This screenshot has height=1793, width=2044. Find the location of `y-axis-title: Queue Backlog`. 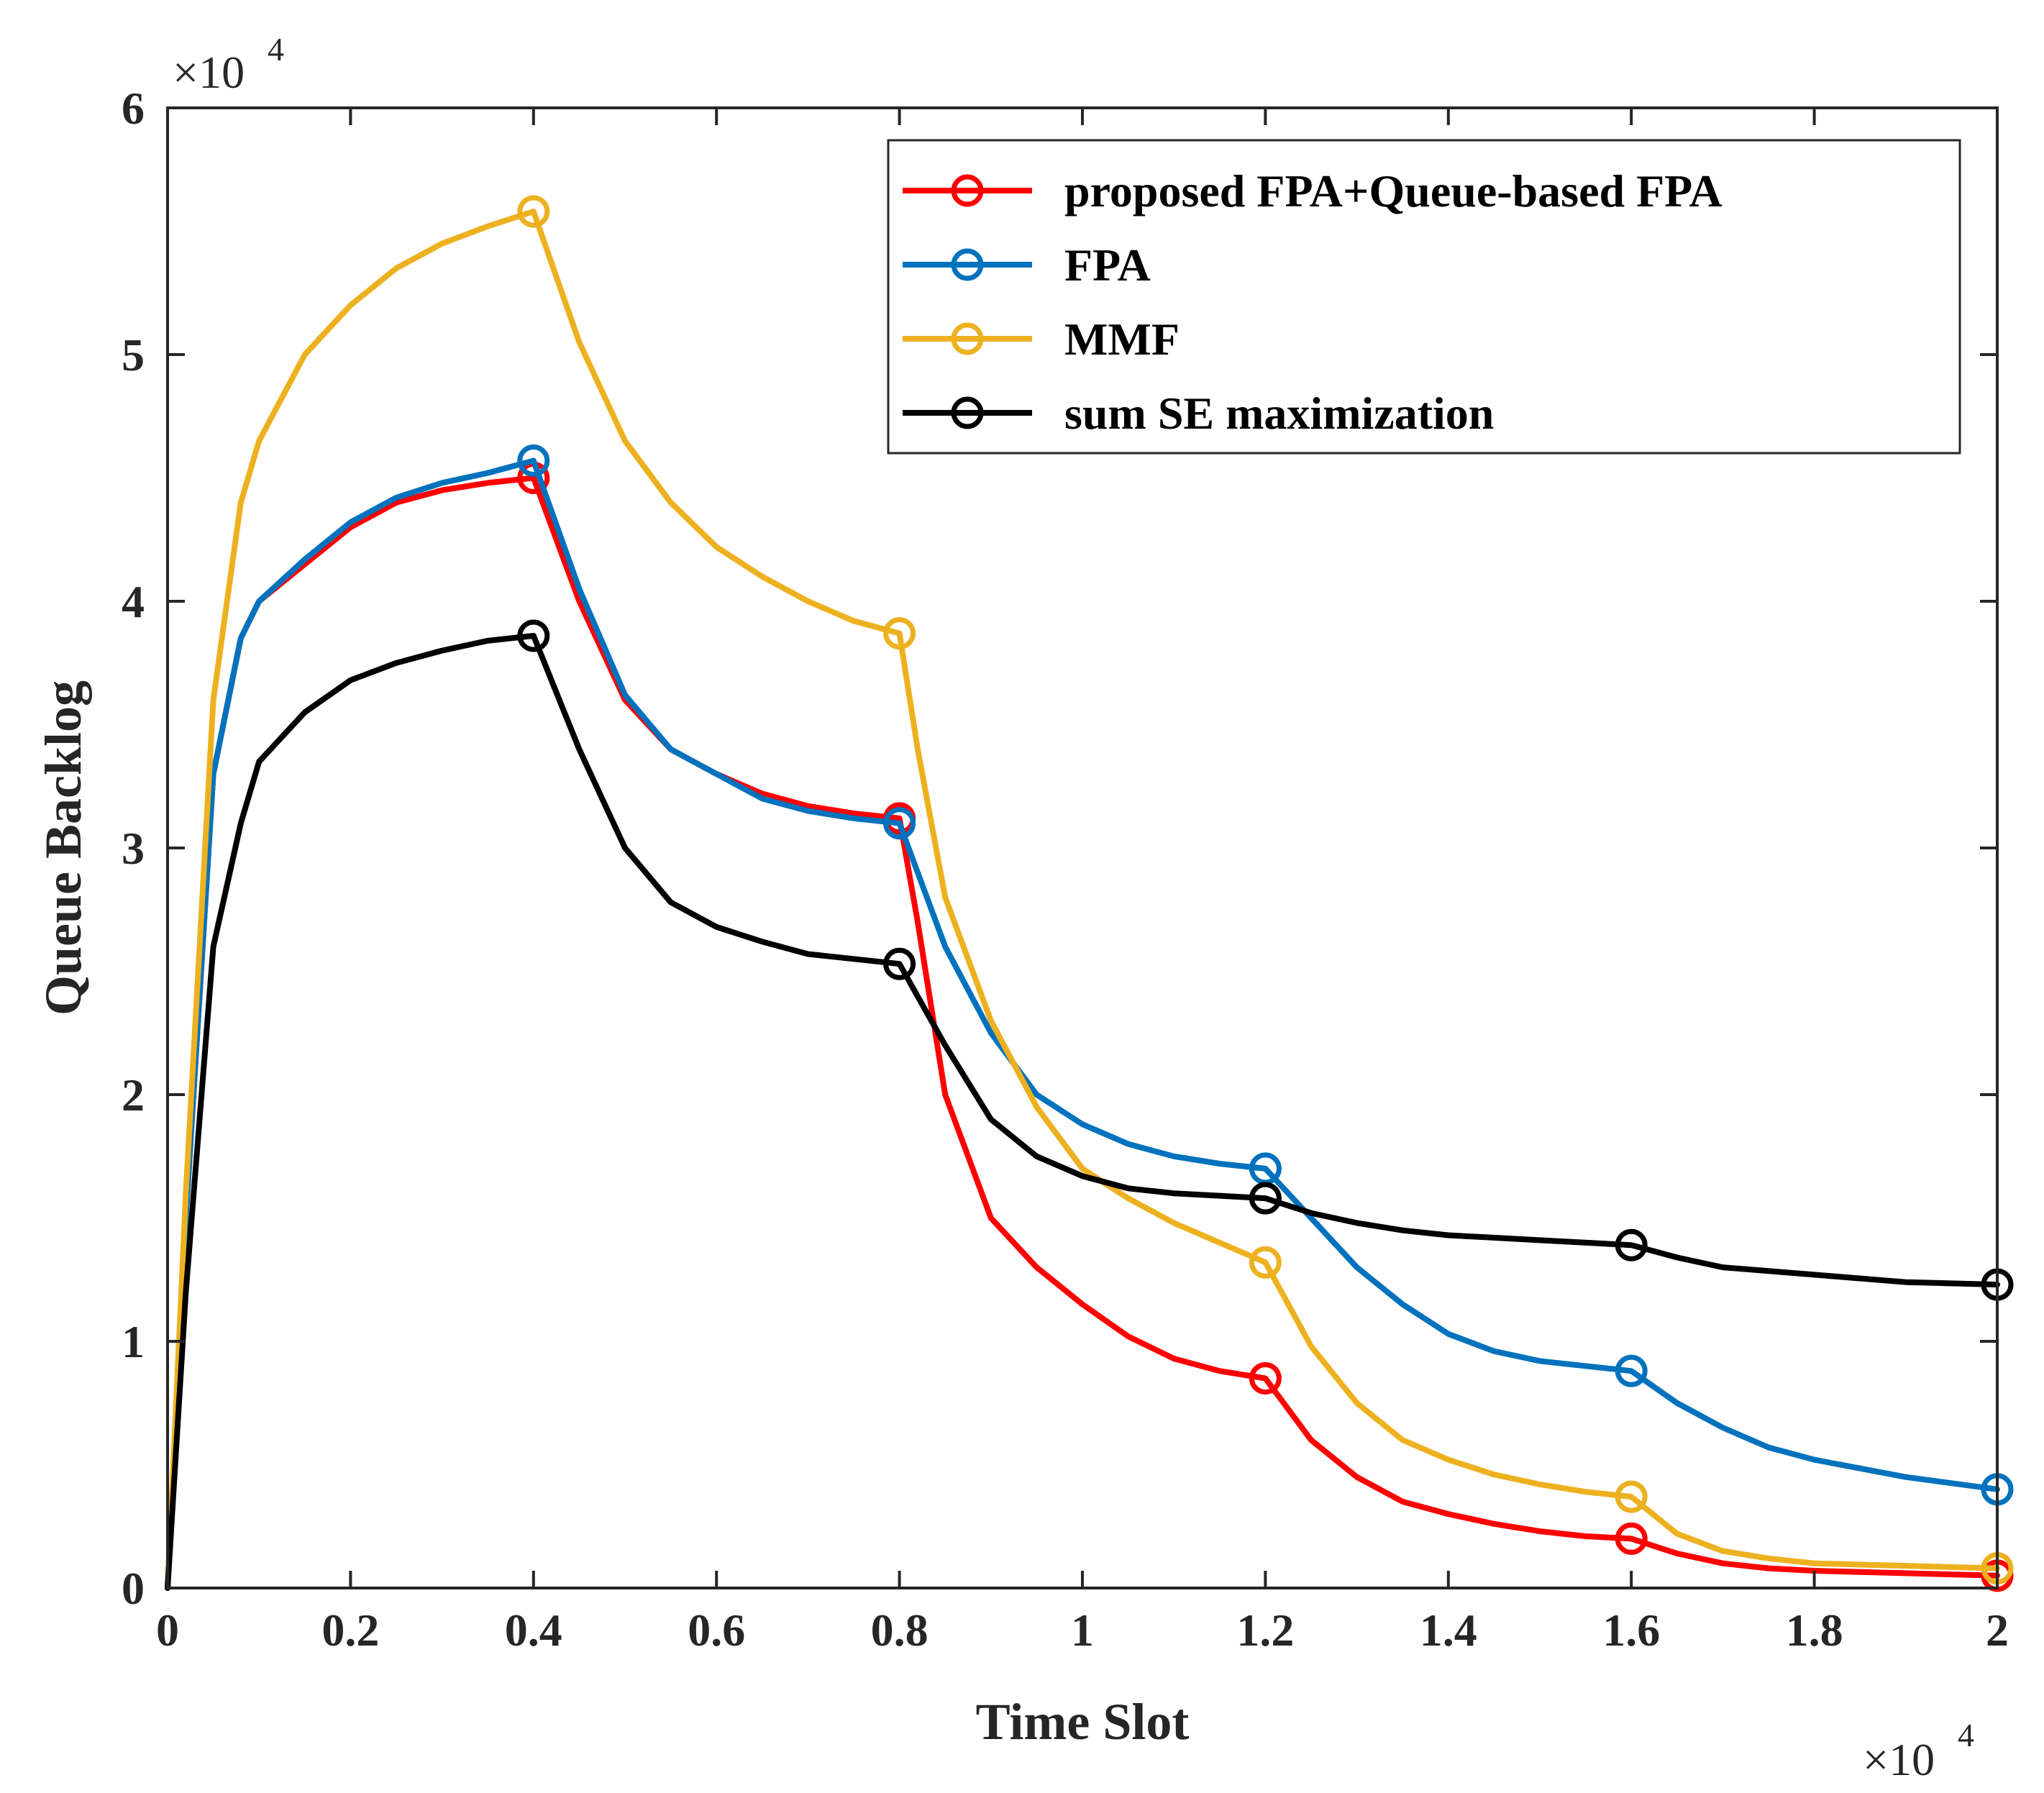

y-axis-title: Queue Backlog is located at coordinates (63, 848).